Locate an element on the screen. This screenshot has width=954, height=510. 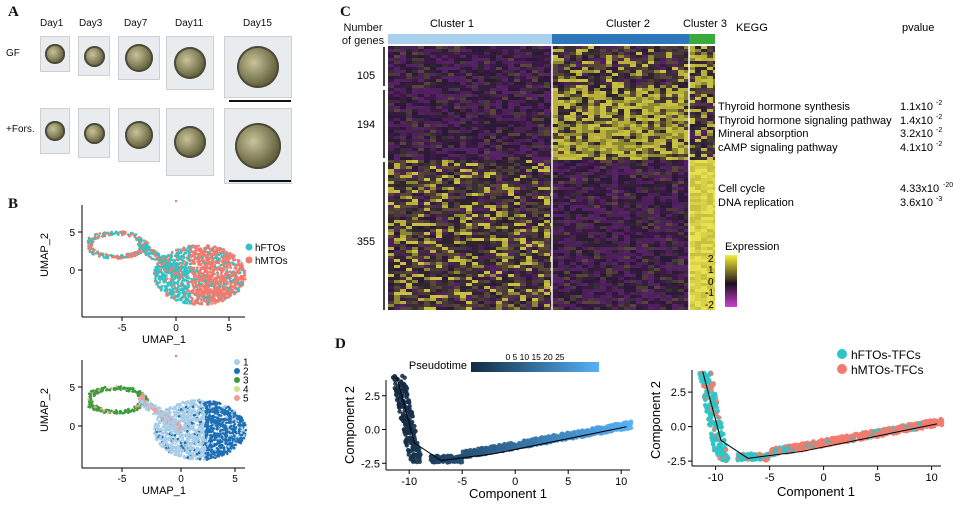
pseudotime-colorbar is located at coordinates (535, 367).